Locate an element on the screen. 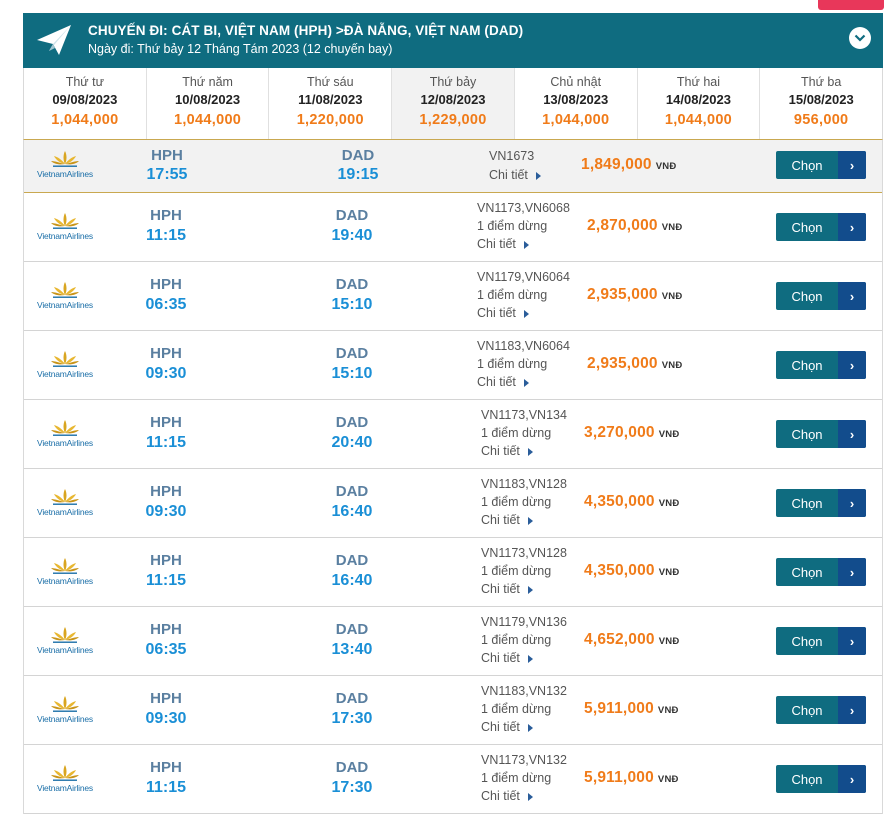 This screenshot has height=824, width=896. date-tab: Thứ năm 10/08/2023 1,044,000 is located at coordinates (208, 103).